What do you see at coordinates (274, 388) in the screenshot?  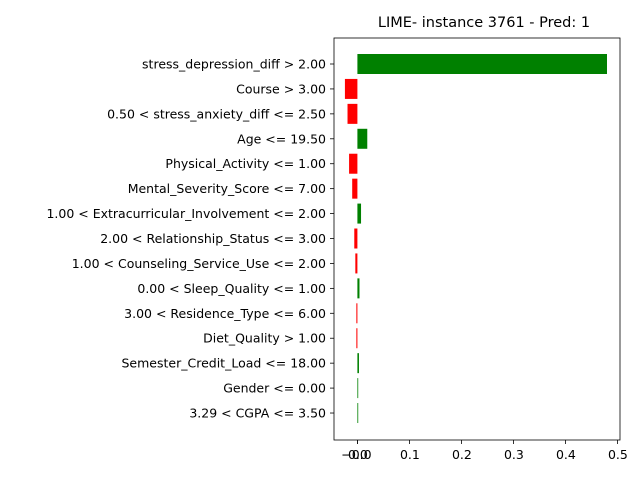 I see `y-tick-label-14: Gender <= 0.00` at bounding box center [274, 388].